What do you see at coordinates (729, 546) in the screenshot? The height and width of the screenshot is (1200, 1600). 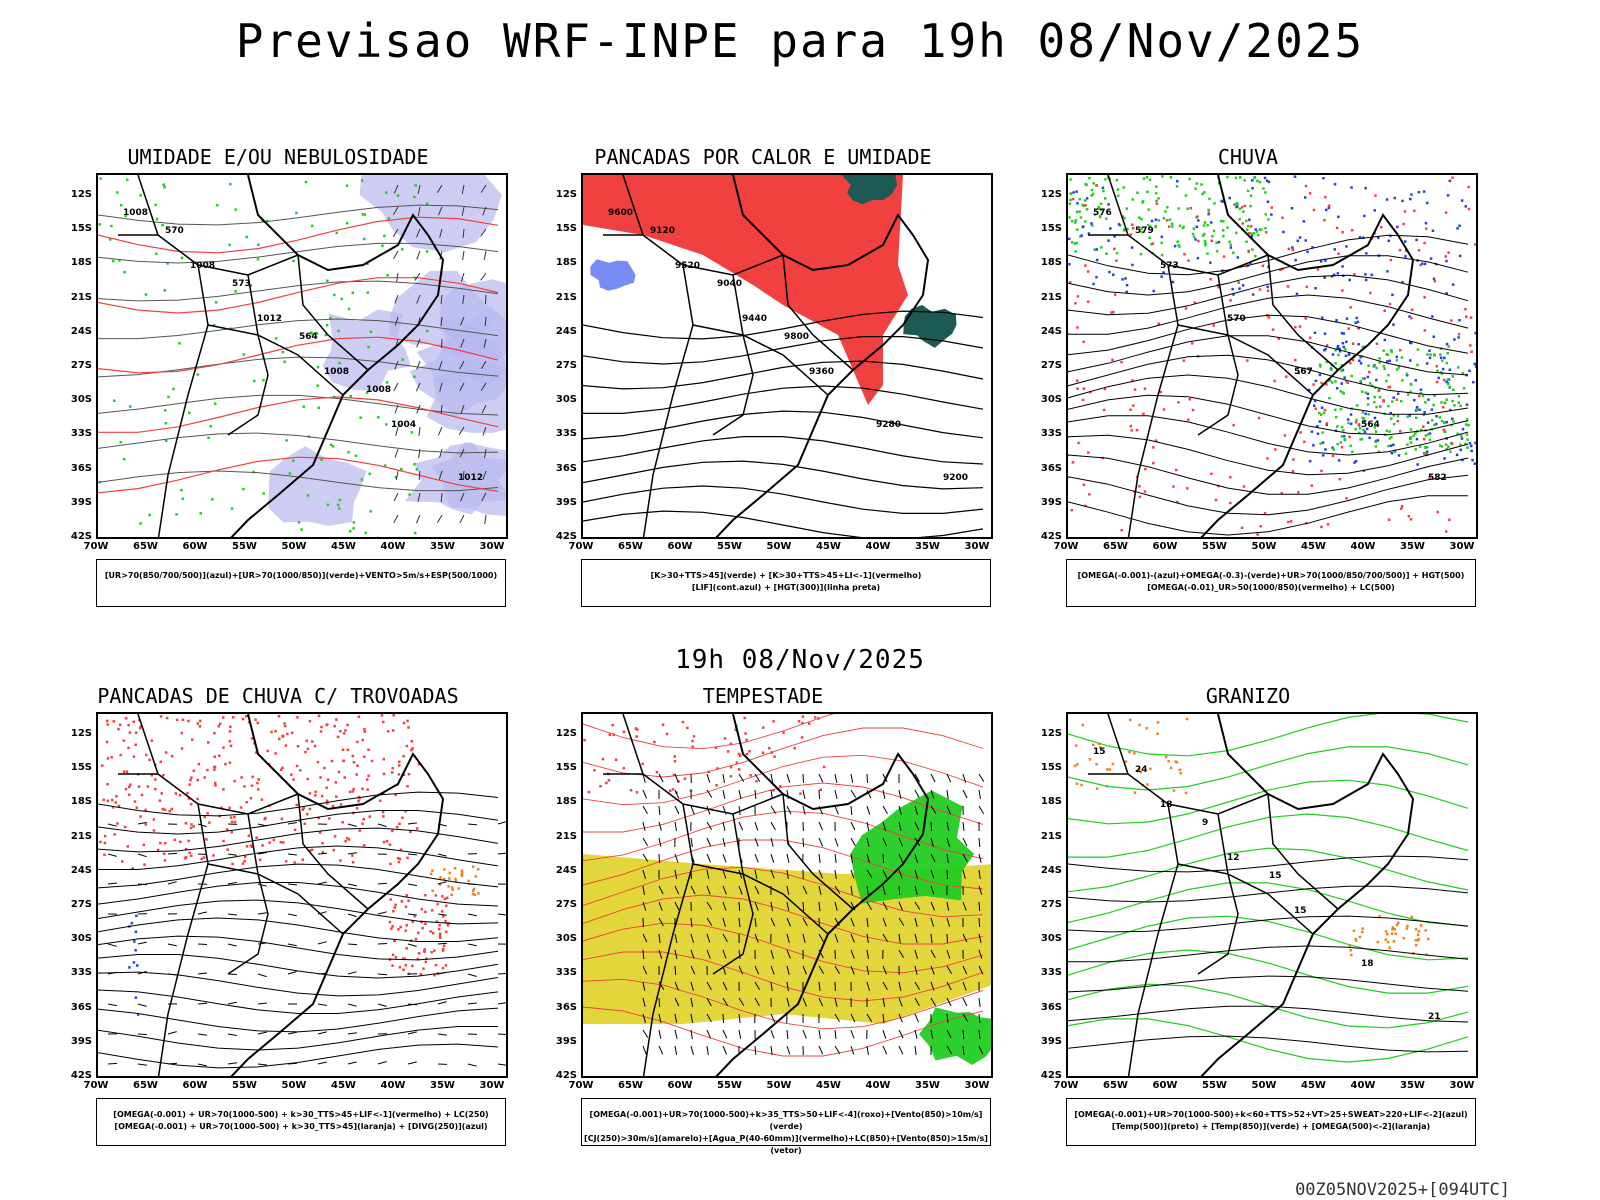 I see `longitude-tick-label: 55W` at bounding box center [729, 546].